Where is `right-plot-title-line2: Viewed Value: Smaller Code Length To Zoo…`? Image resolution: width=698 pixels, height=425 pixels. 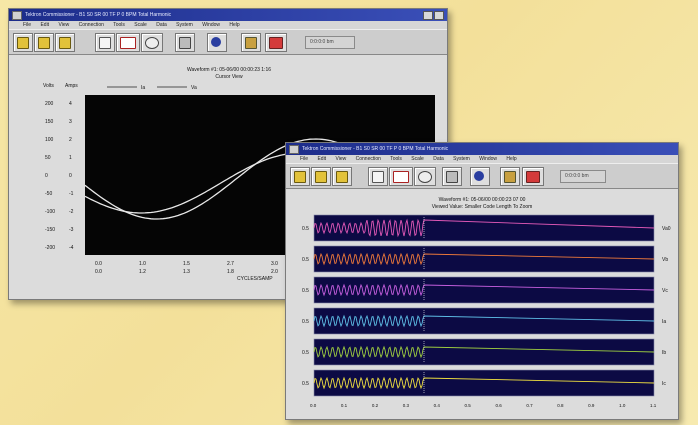 right-plot-title-line2: Viewed Value: Smaller Code Length To Zoo… is located at coordinates (482, 207).